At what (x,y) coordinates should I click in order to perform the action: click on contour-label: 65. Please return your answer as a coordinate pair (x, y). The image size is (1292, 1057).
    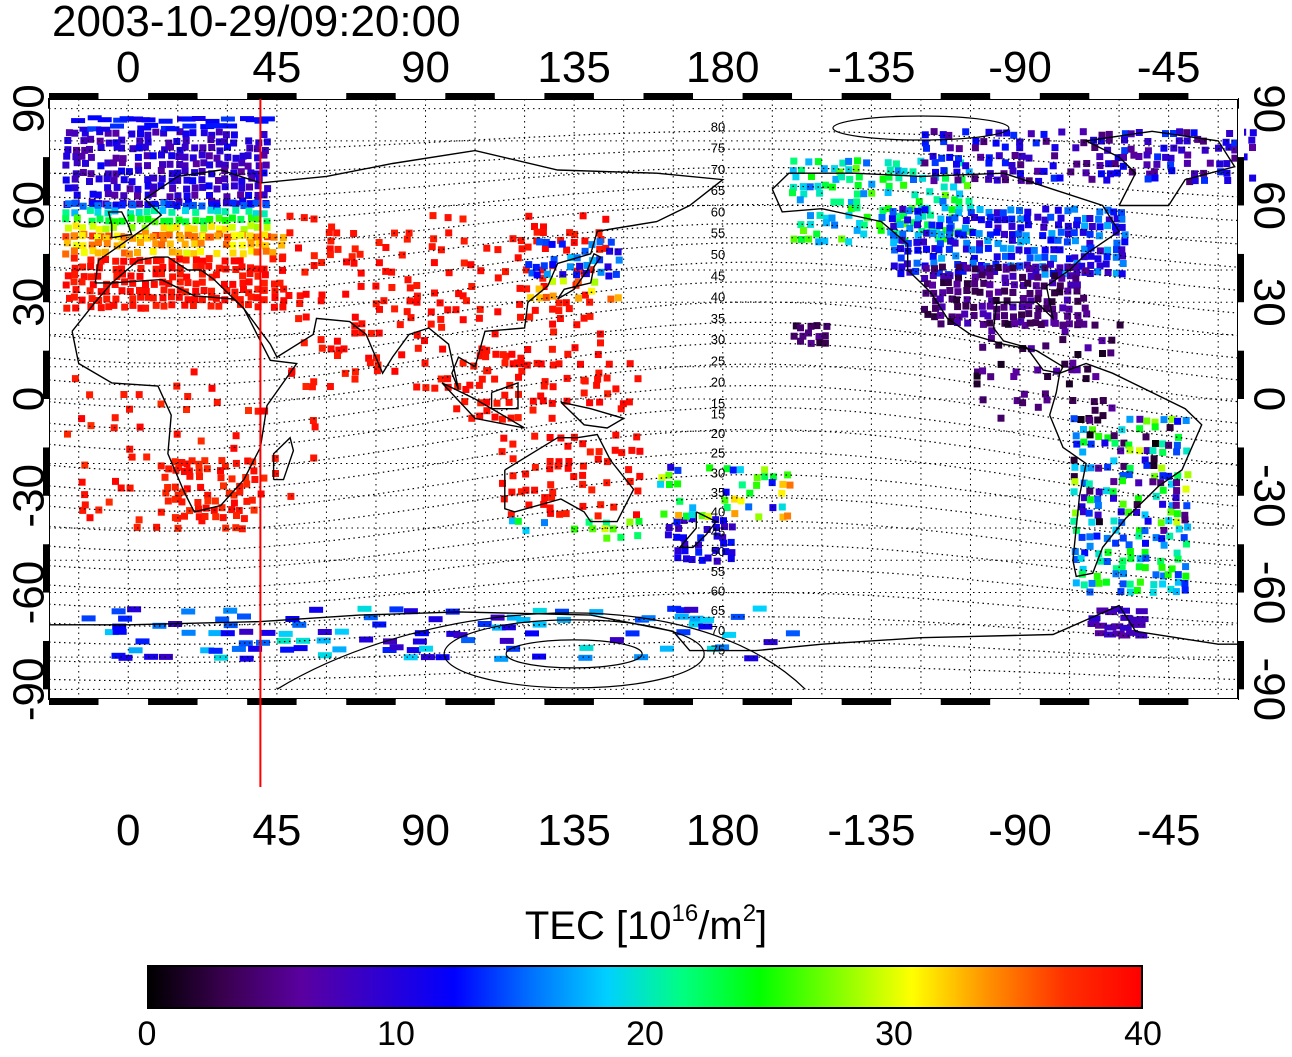
    Looking at the image, I should click on (718, 190).